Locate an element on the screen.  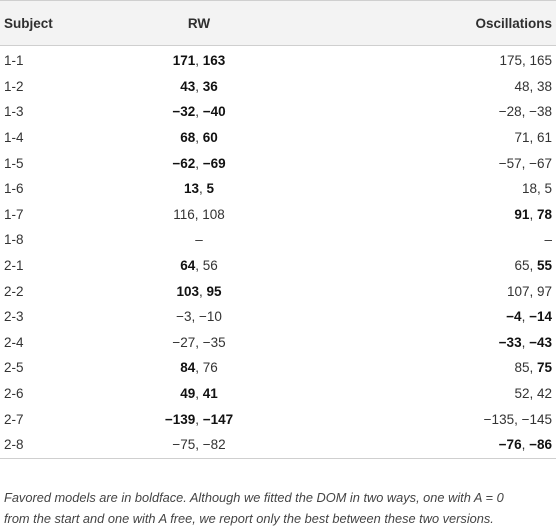
cell-rw: 64, 56 is located at coordinates (199, 266).